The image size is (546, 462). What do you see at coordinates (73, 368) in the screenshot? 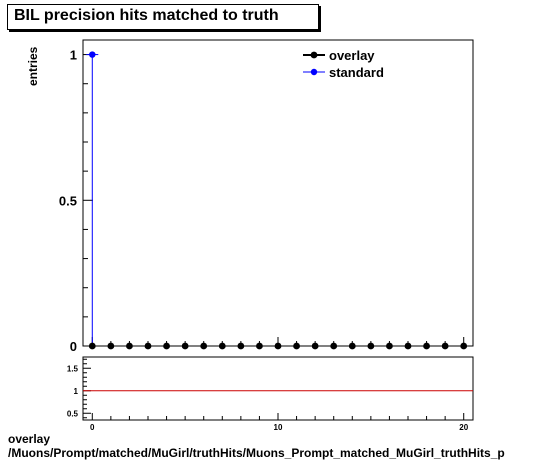
I see `ratio-y-tick-label: 1.5` at bounding box center [73, 368].